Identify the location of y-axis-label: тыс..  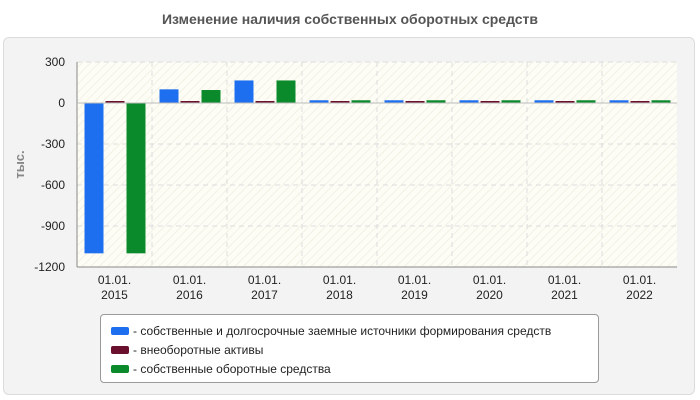
(19, 164).